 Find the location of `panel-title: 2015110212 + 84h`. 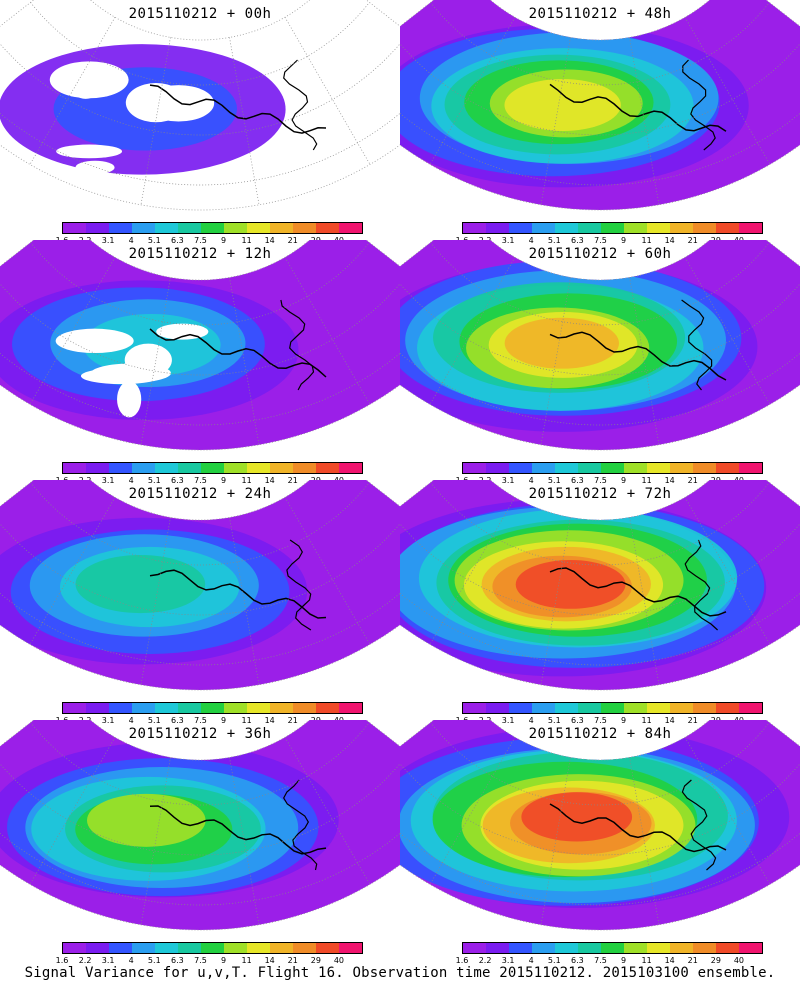

panel-title: 2015110212 + 84h is located at coordinates (600, 734).